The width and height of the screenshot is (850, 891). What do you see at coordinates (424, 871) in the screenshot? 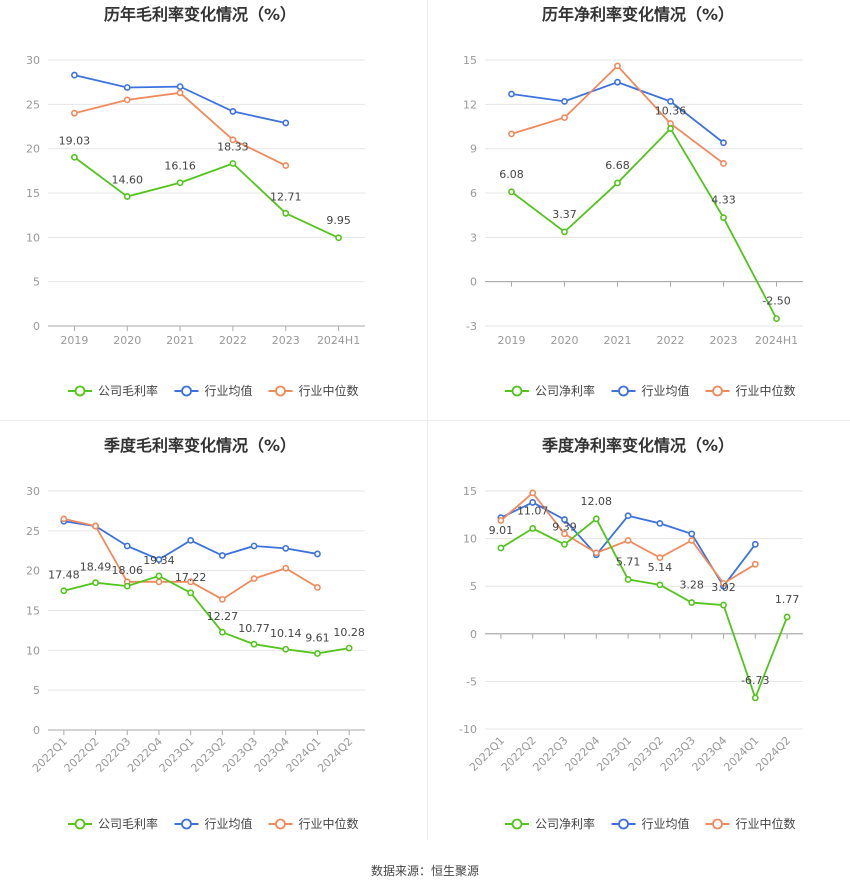
I see `data-source-footer: 数据来源：恒生聚源` at bounding box center [424, 871].